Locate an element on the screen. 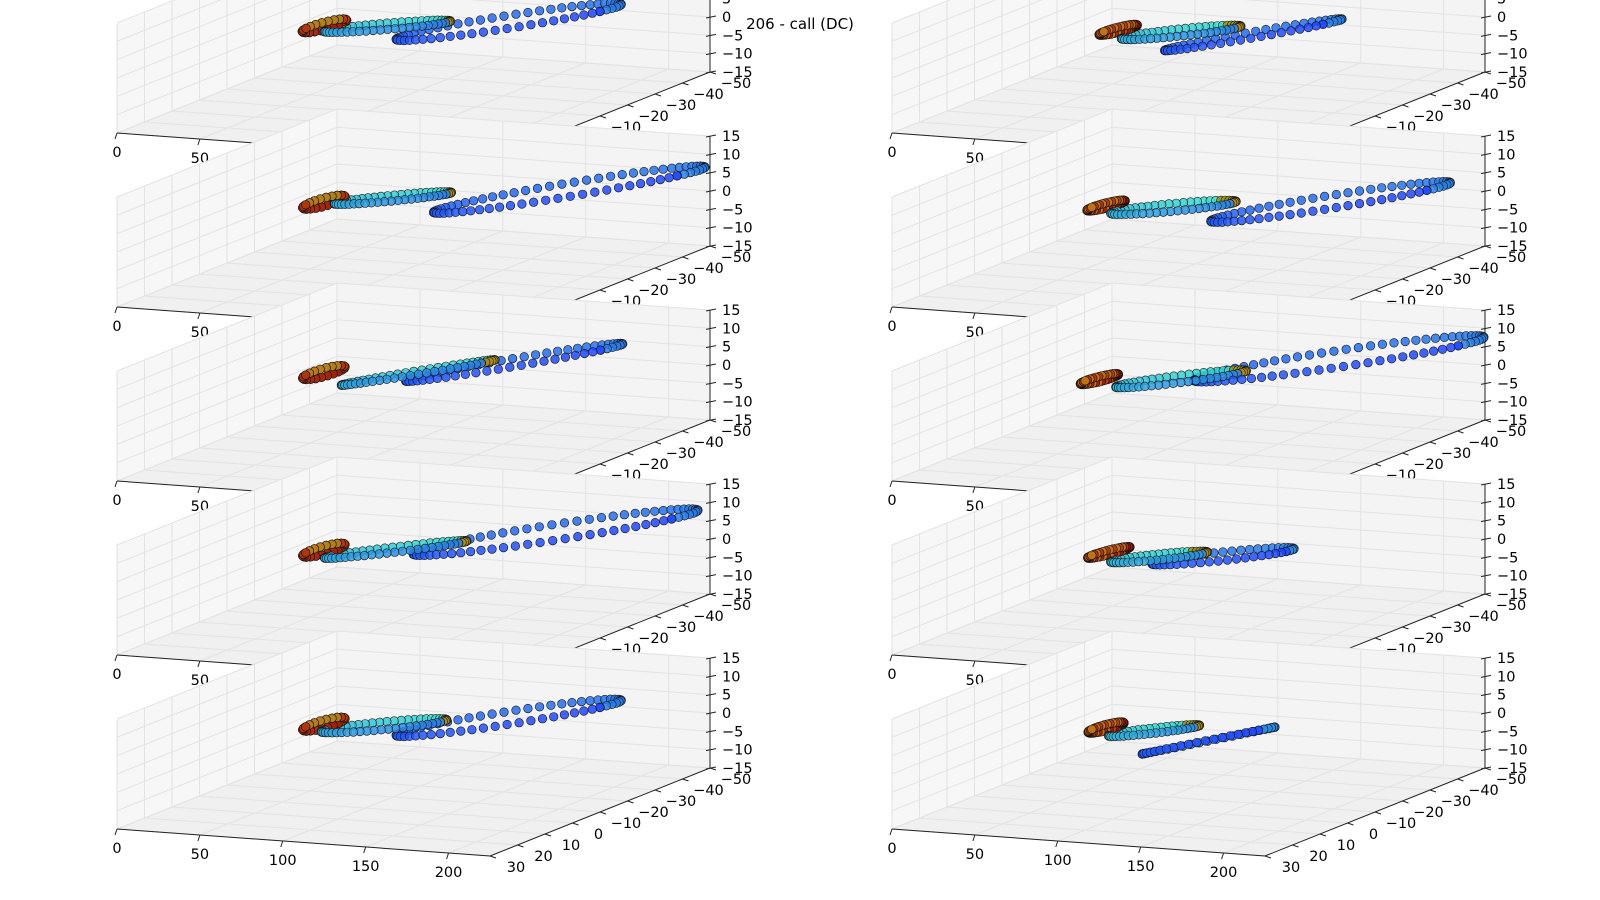  y-tick-label: −10 is located at coordinates (1401, 824).